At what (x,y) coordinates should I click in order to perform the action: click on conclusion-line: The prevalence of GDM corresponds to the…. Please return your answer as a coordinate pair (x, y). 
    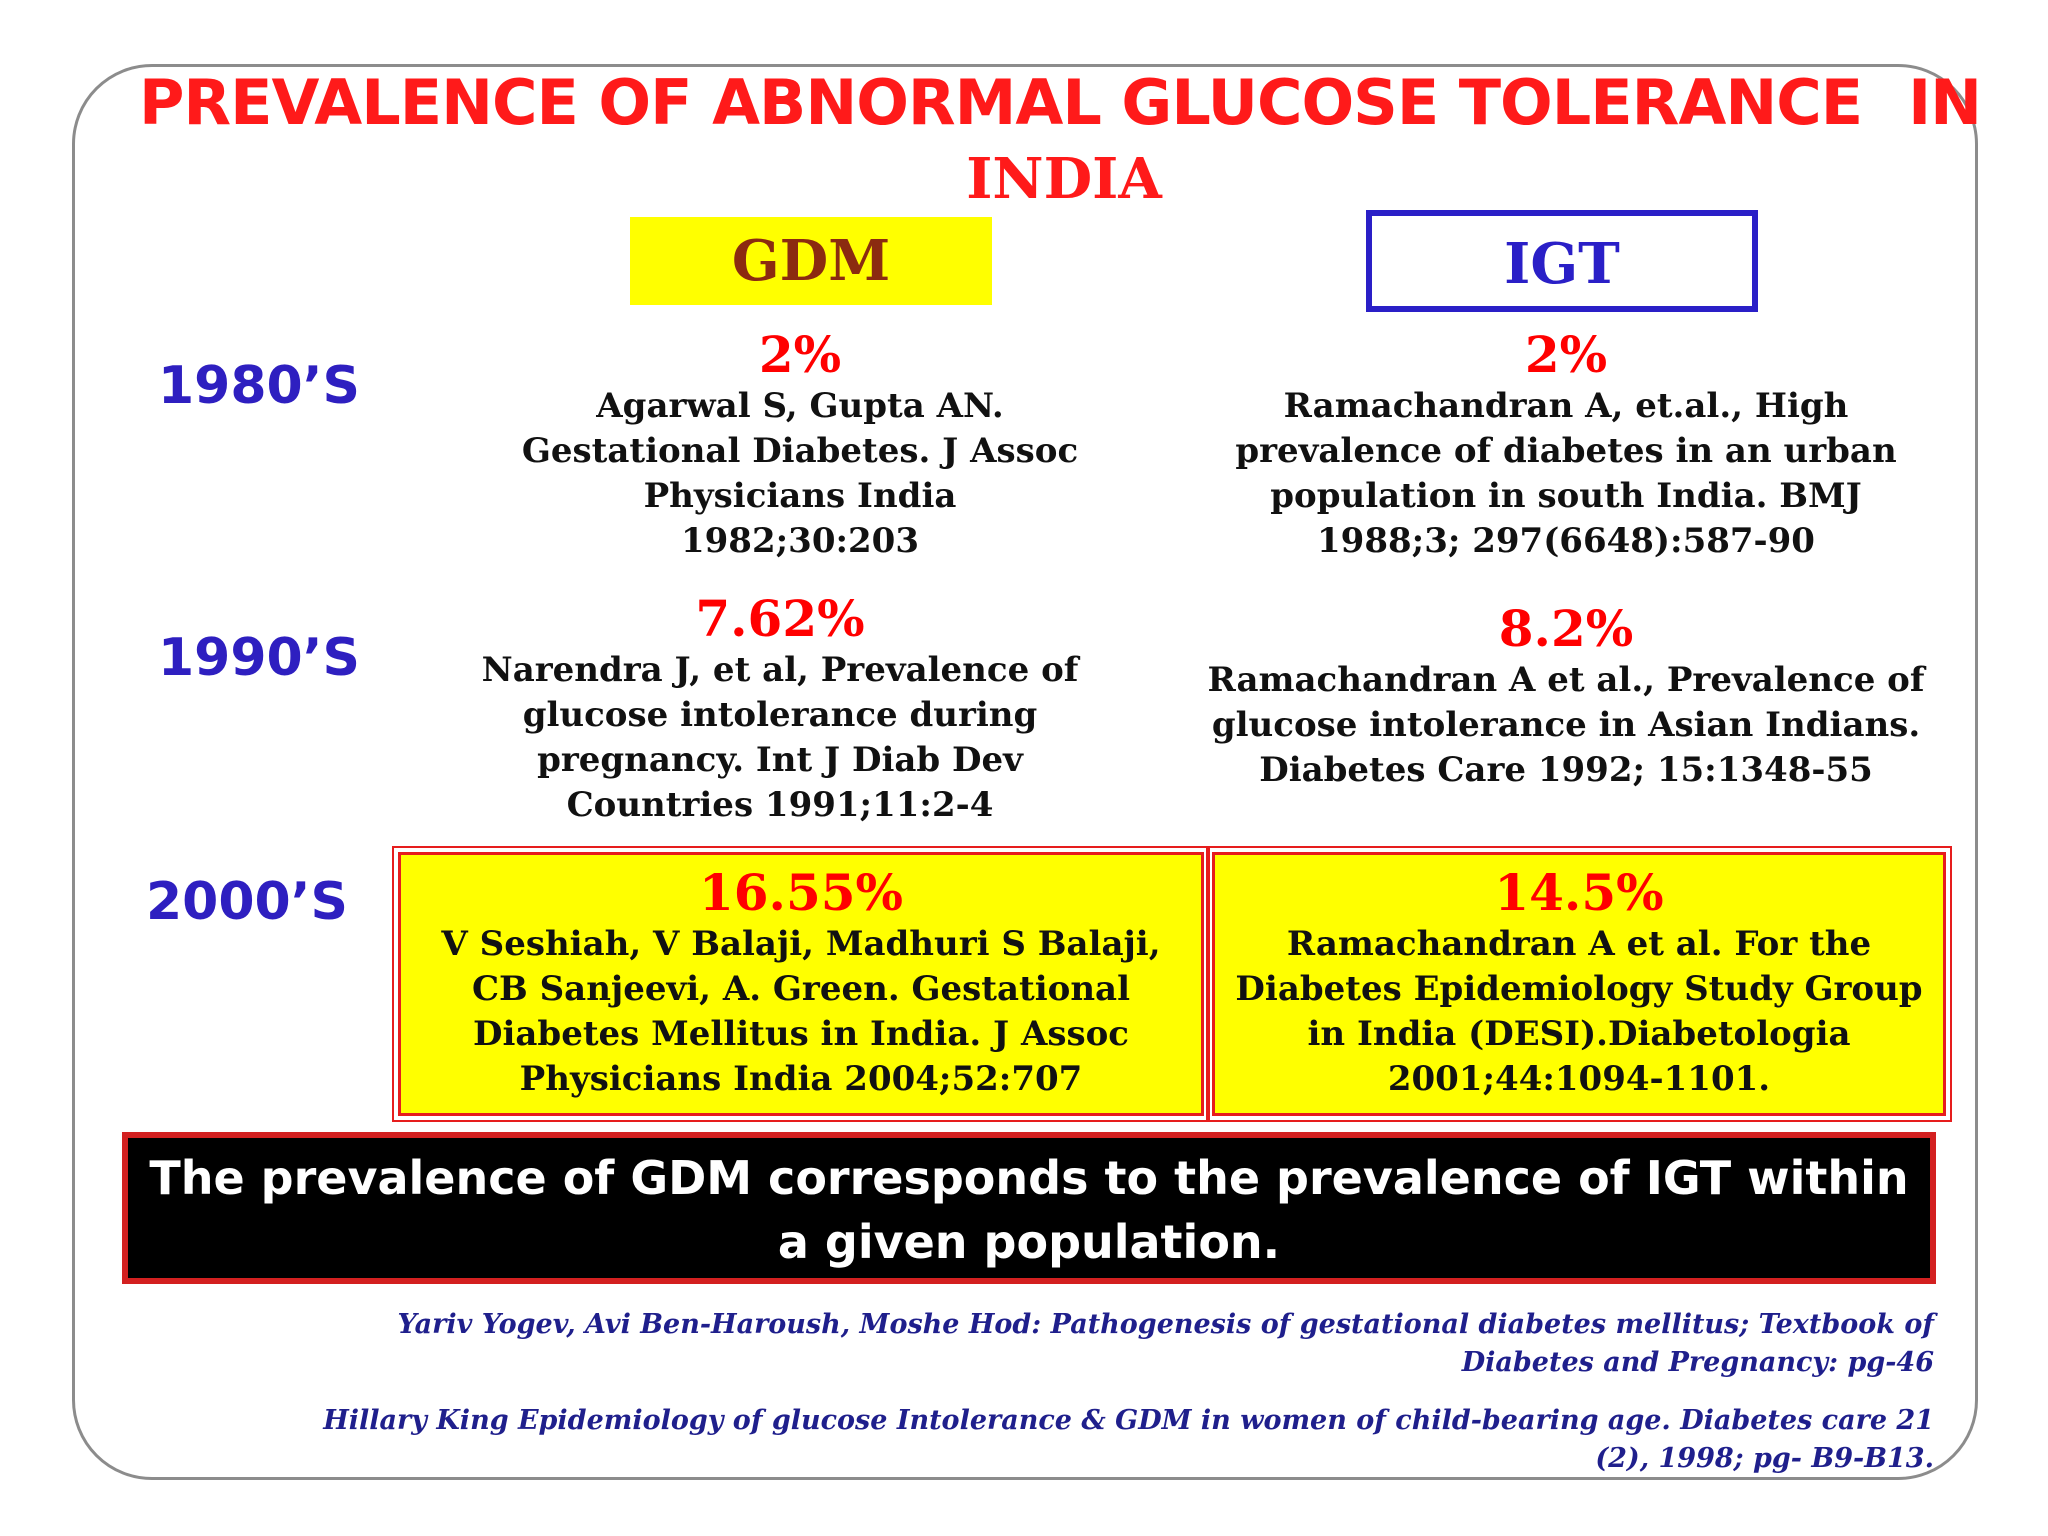
    Looking at the image, I should click on (1029, 1178).